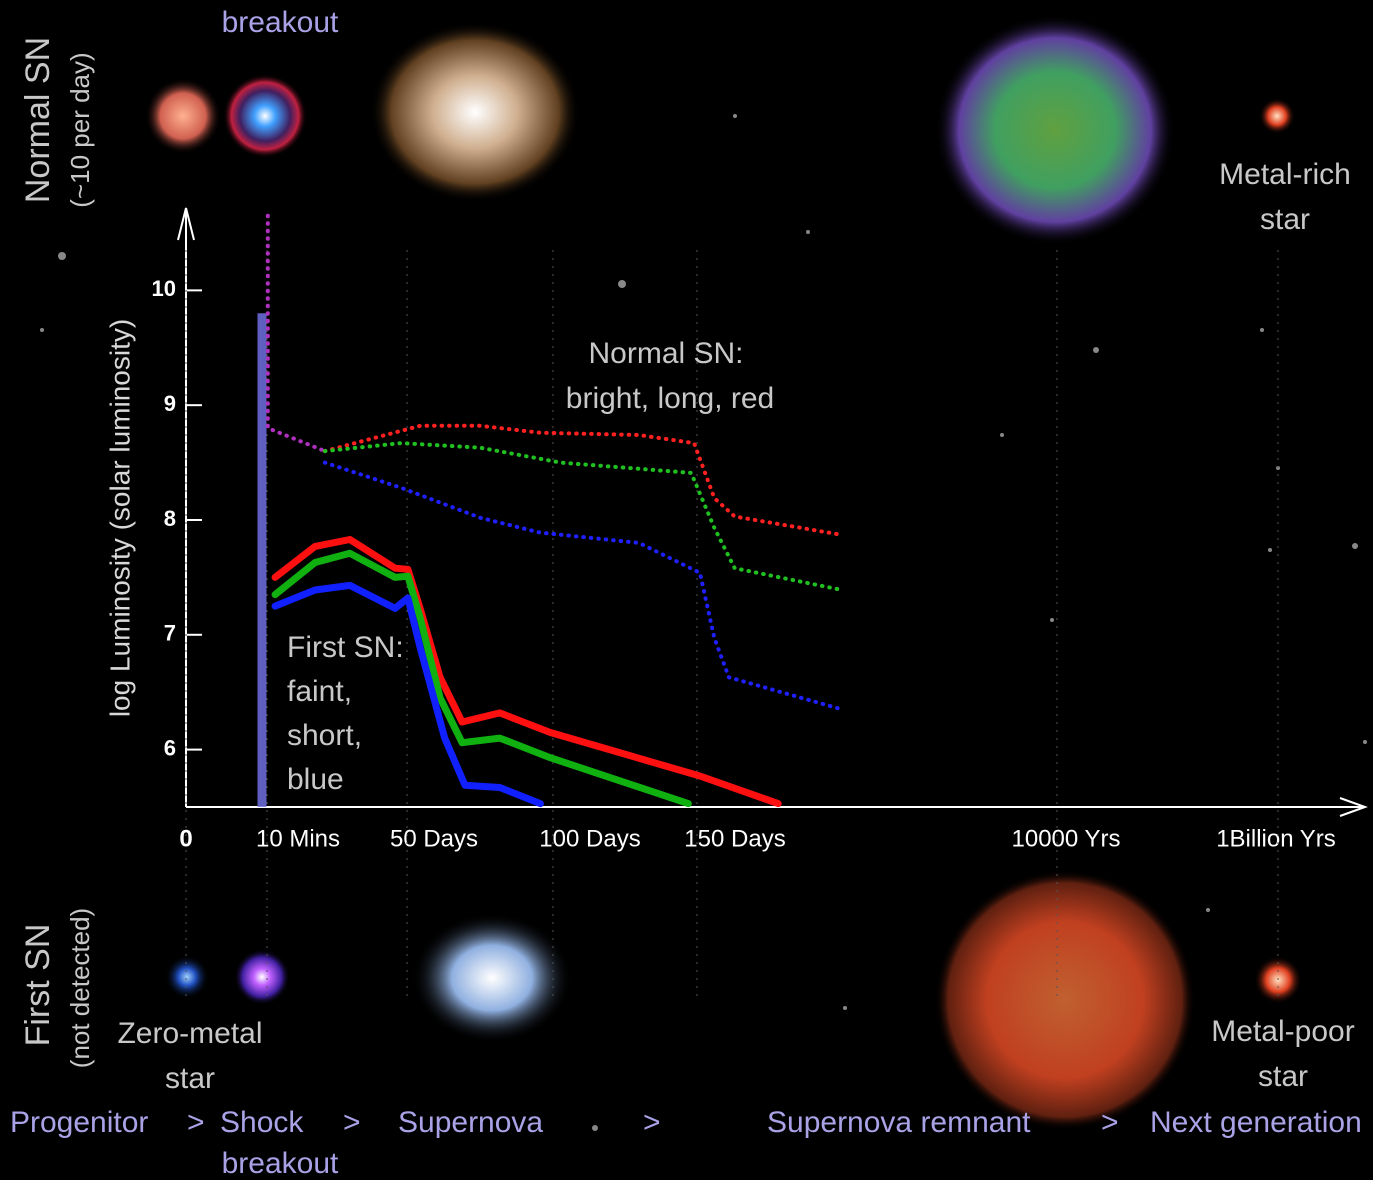 This screenshot has width=1373, height=1180. Describe the element at coordinates (670, 398) in the screenshot. I see `annotation: bright, long, red` at that location.